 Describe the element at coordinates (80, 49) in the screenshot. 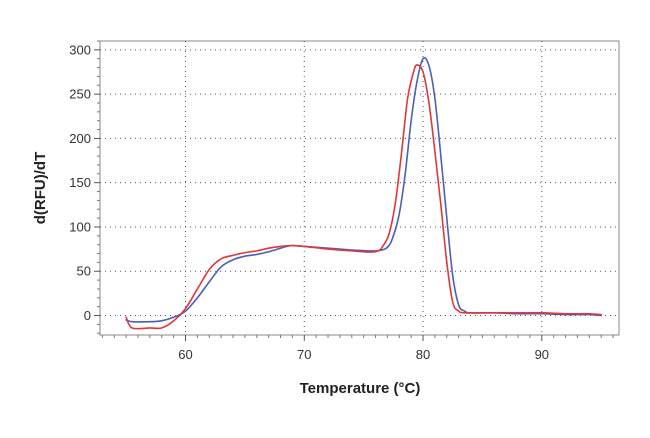

I see `y-tick-label: 300` at that location.